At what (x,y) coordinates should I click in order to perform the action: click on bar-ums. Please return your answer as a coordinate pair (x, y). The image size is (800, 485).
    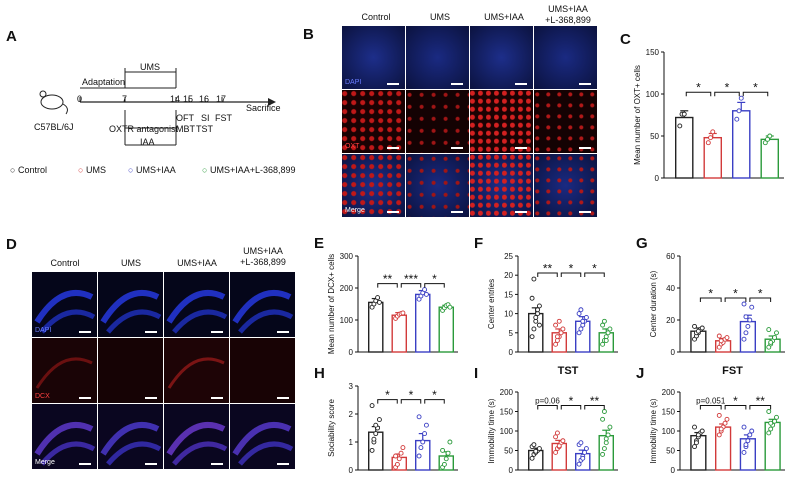
    Looking at the image, I should click on (399, 333).